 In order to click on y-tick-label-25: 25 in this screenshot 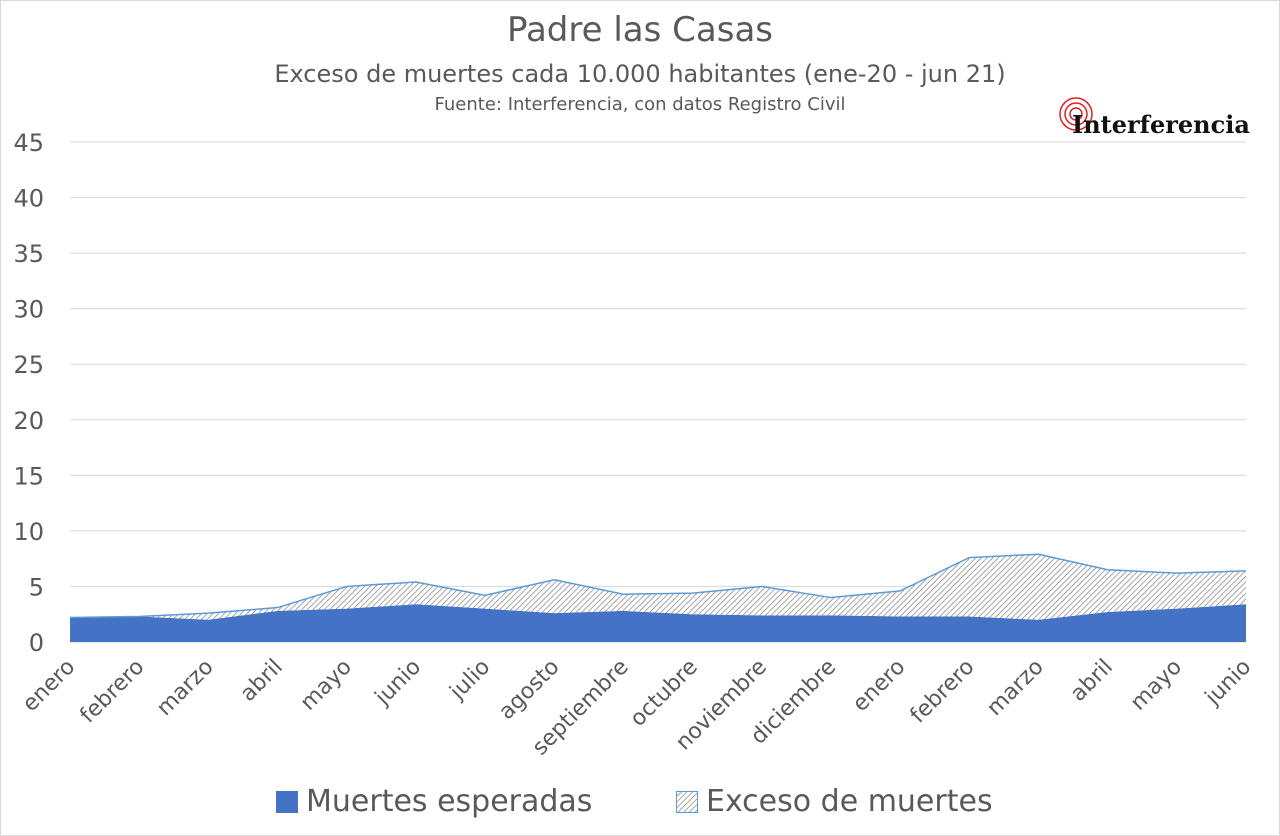, I will do `click(28, 365)`.